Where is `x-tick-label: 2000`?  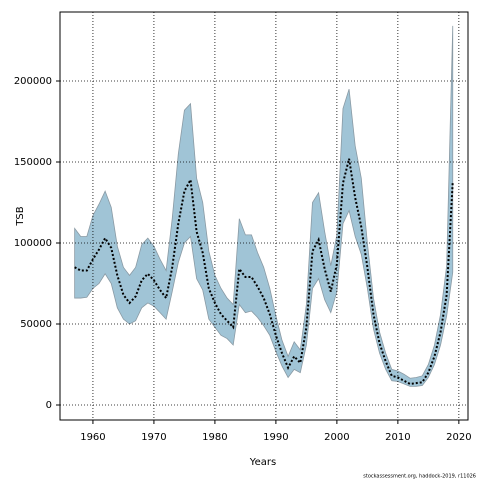 x-tick-label: 2000 is located at coordinates (336, 437).